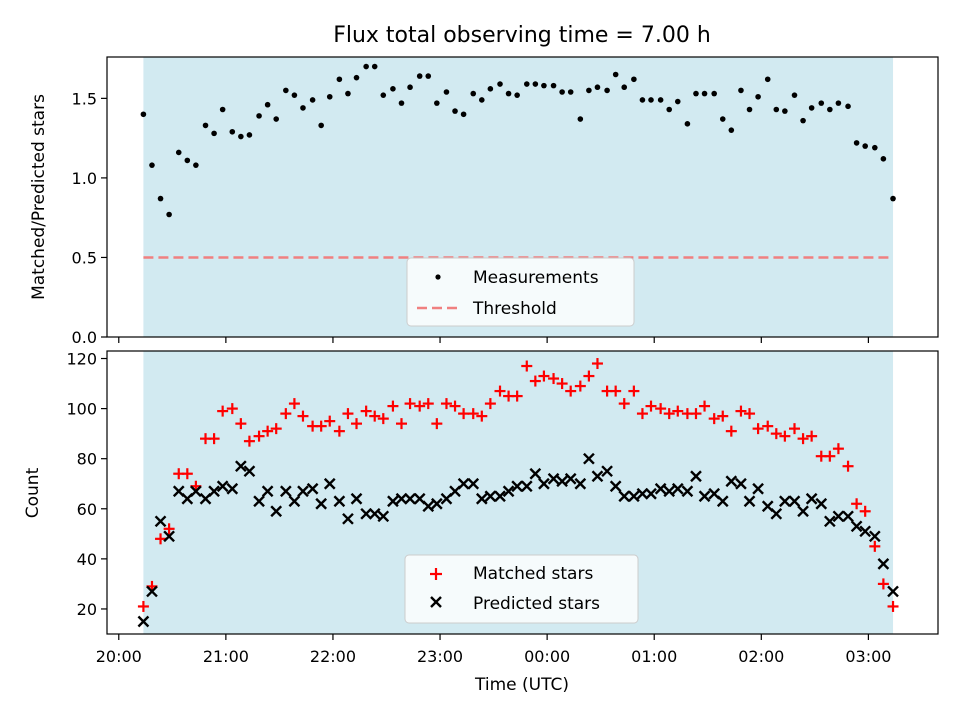 This screenshot has height=720, width=960. I want to click on top-y-axis-label: Matched/Predicted stars, so click(39, 197).